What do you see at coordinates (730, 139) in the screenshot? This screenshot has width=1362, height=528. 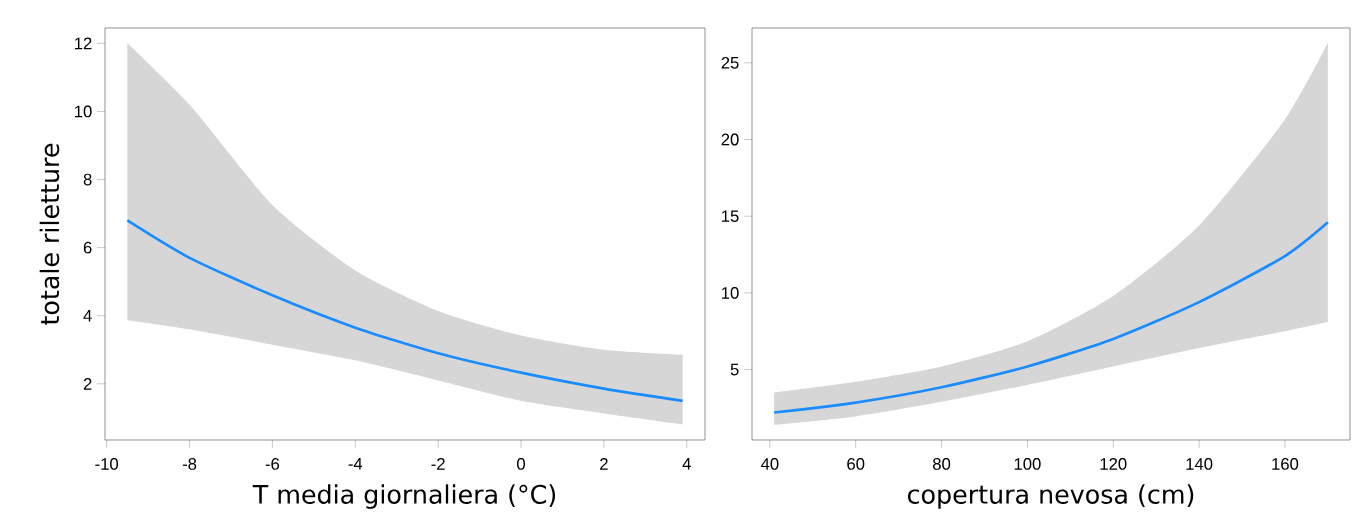 I see `y-tick-label: 20` at bounding box center [730, 139].